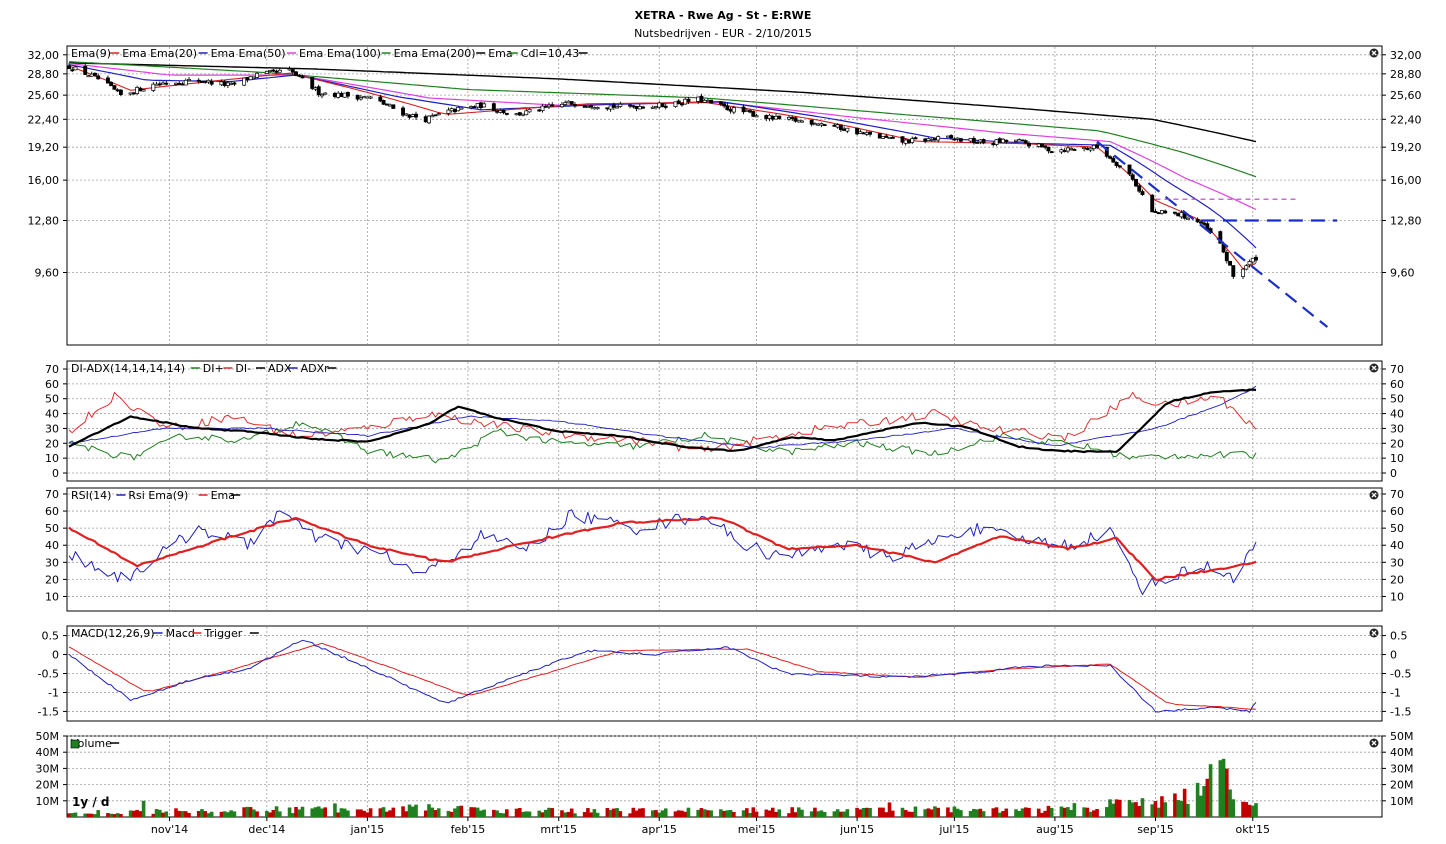 The image size is (1446, 844). What do you see at coordinates (52, 511) in the screenshot?
I see `rsi-ytick-left-1: 60` at bounding box center [52, 511].